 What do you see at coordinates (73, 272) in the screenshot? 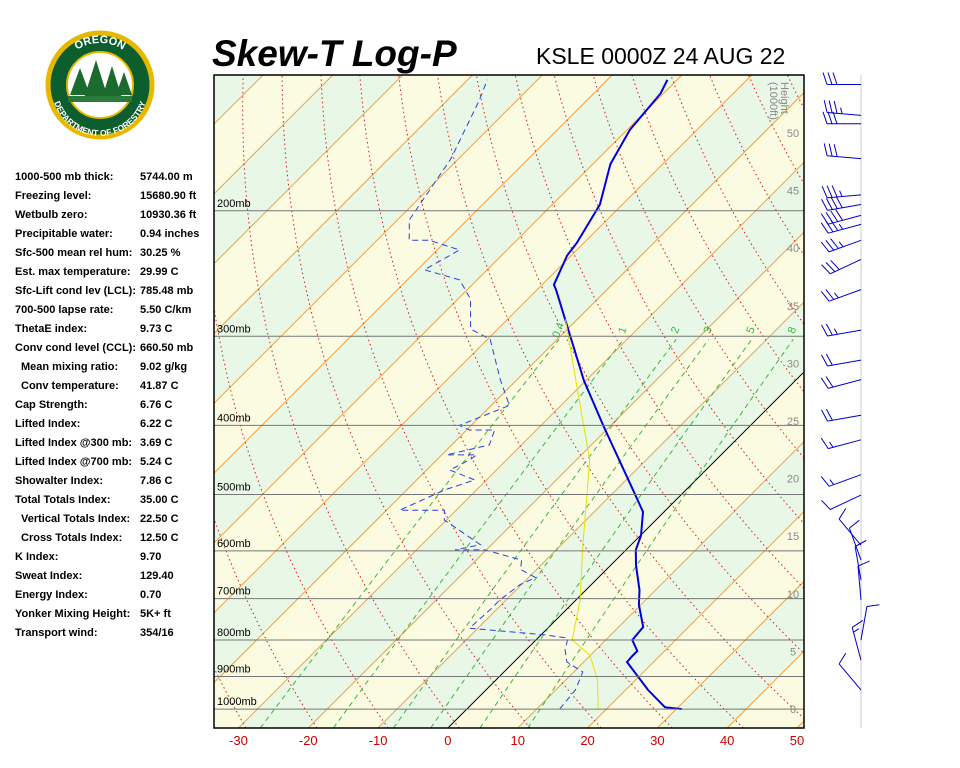
I see `stat-label: Est. max temperature:` at bounding box center [73, 272].